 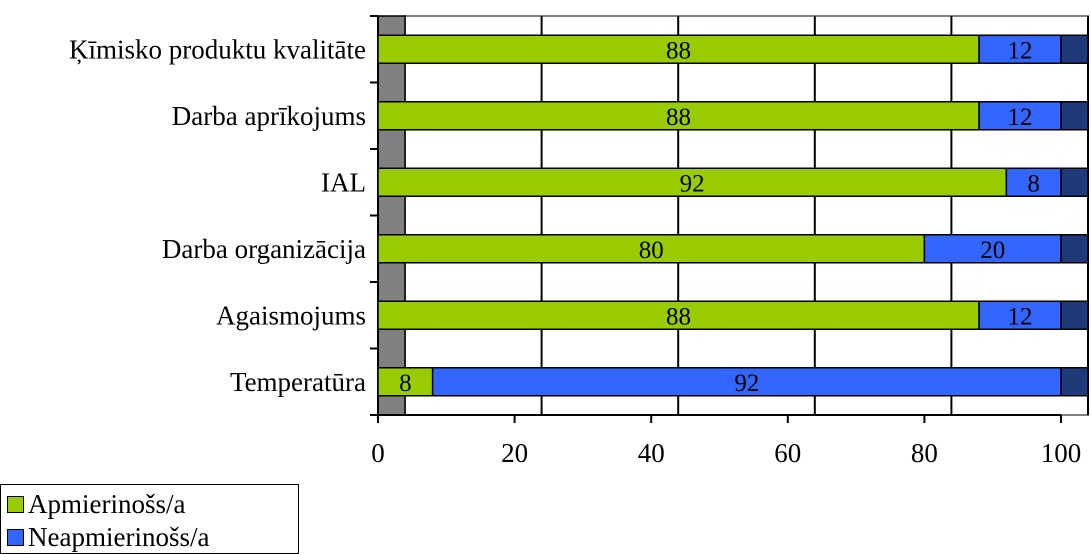 What do you see at coordinates (1074, 182) in the screenshot?
I see `bar-depth-ial` at bounding box center [1074, 182].